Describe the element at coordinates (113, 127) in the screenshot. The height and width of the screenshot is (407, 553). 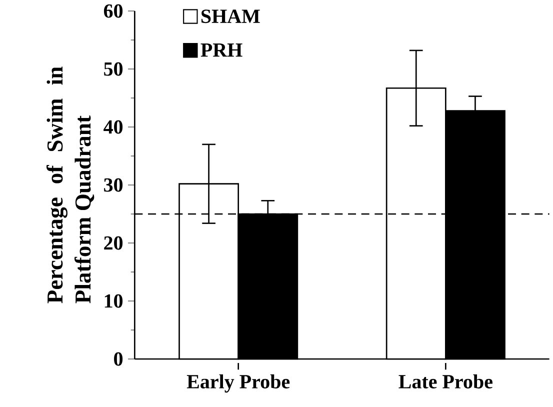
I see `y-tick-label: 40` at that location.